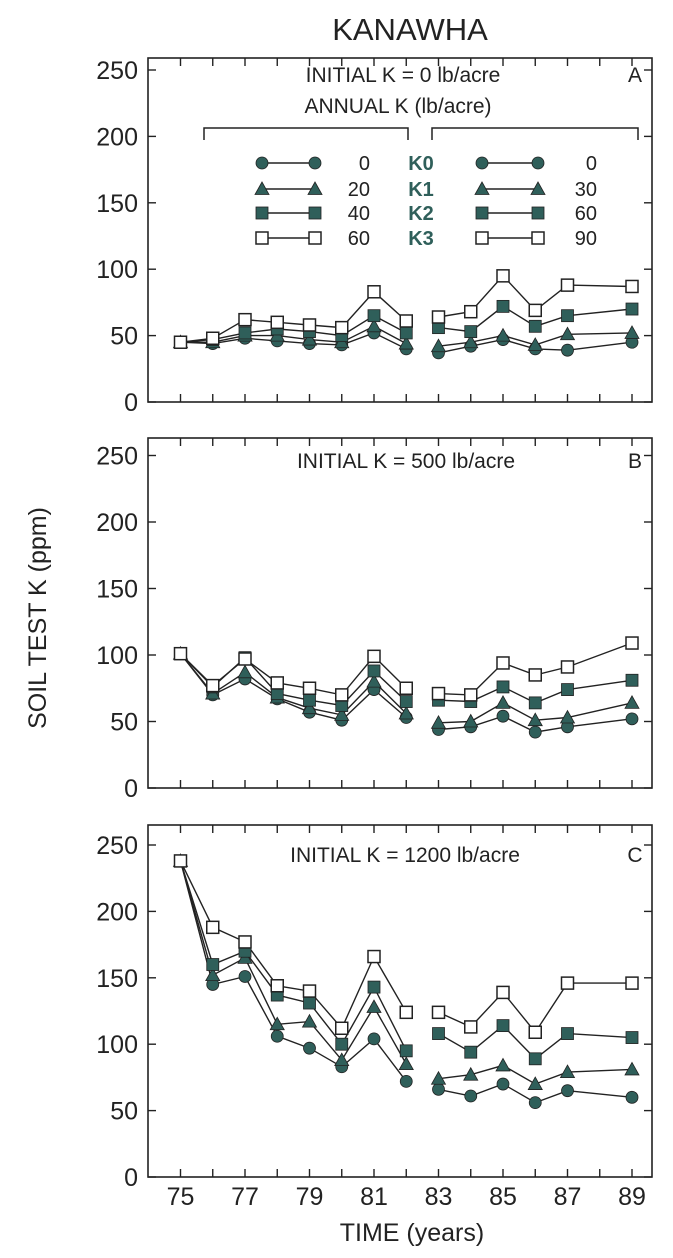 The width and height of the screenshot is (673, 1258). Describe the element at coordinates (306, 133) in the screenshot. I see `legend-bracket-left` at that location.